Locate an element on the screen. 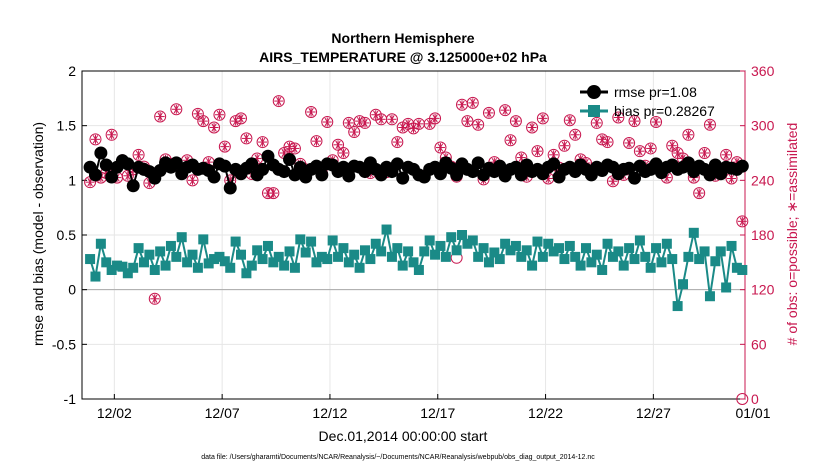 Image resolution: width=830 pixels, height=470 pixels. legend: rmse pr=1.08 bias pr=0.28267 is located at coordinates (647, 101).